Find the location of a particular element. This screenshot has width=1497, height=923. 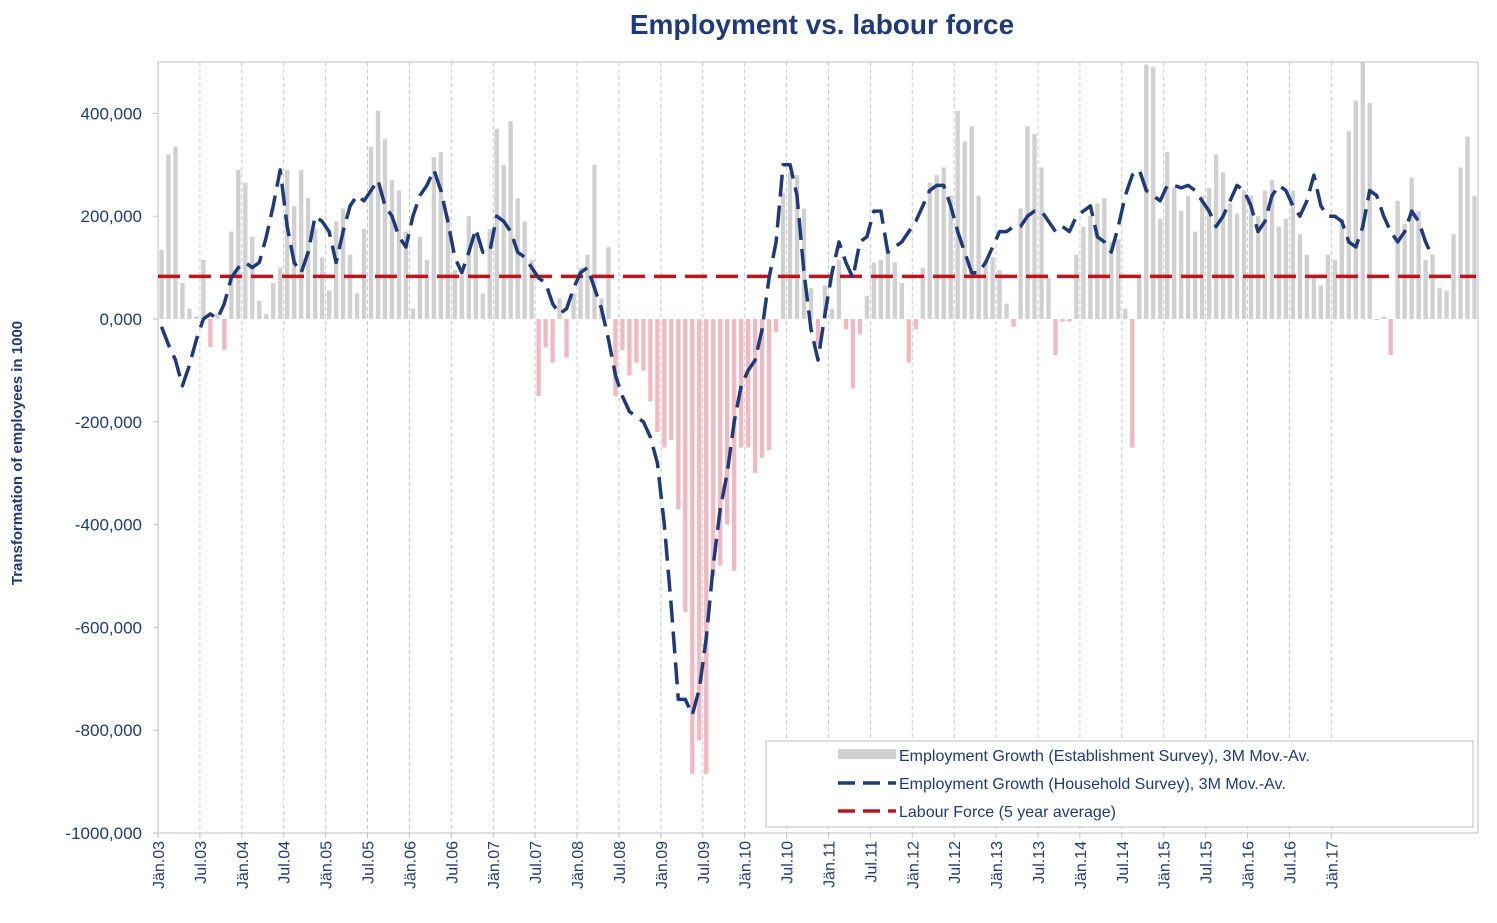

x-tick-label: Jän.12 is located at coordinates (913, 865).